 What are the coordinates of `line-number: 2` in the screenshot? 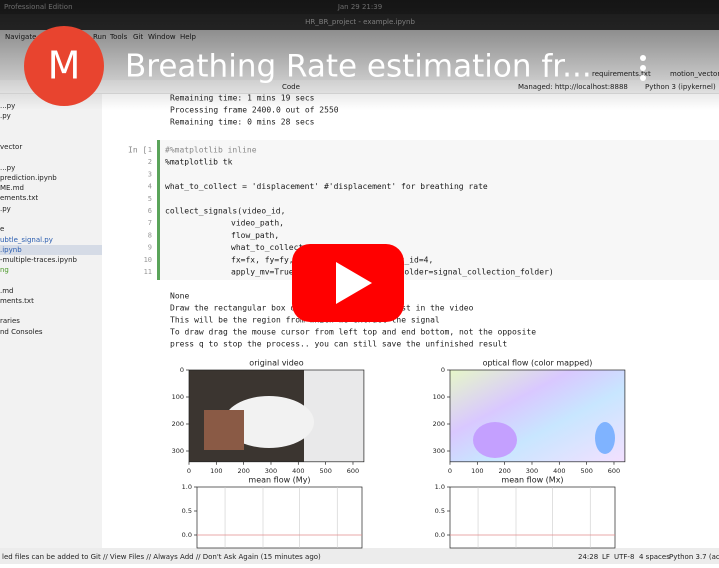 It's located at (150, 162).